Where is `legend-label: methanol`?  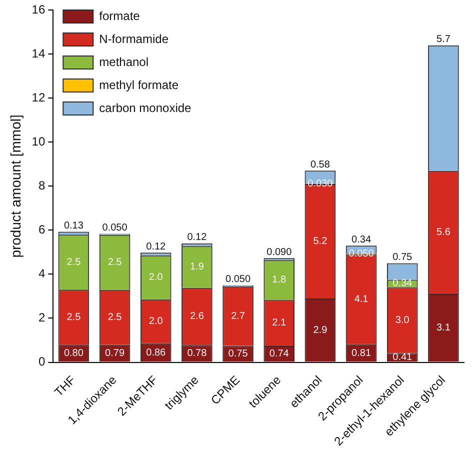 legend-label: methanol is located at coordinates (124, 61).